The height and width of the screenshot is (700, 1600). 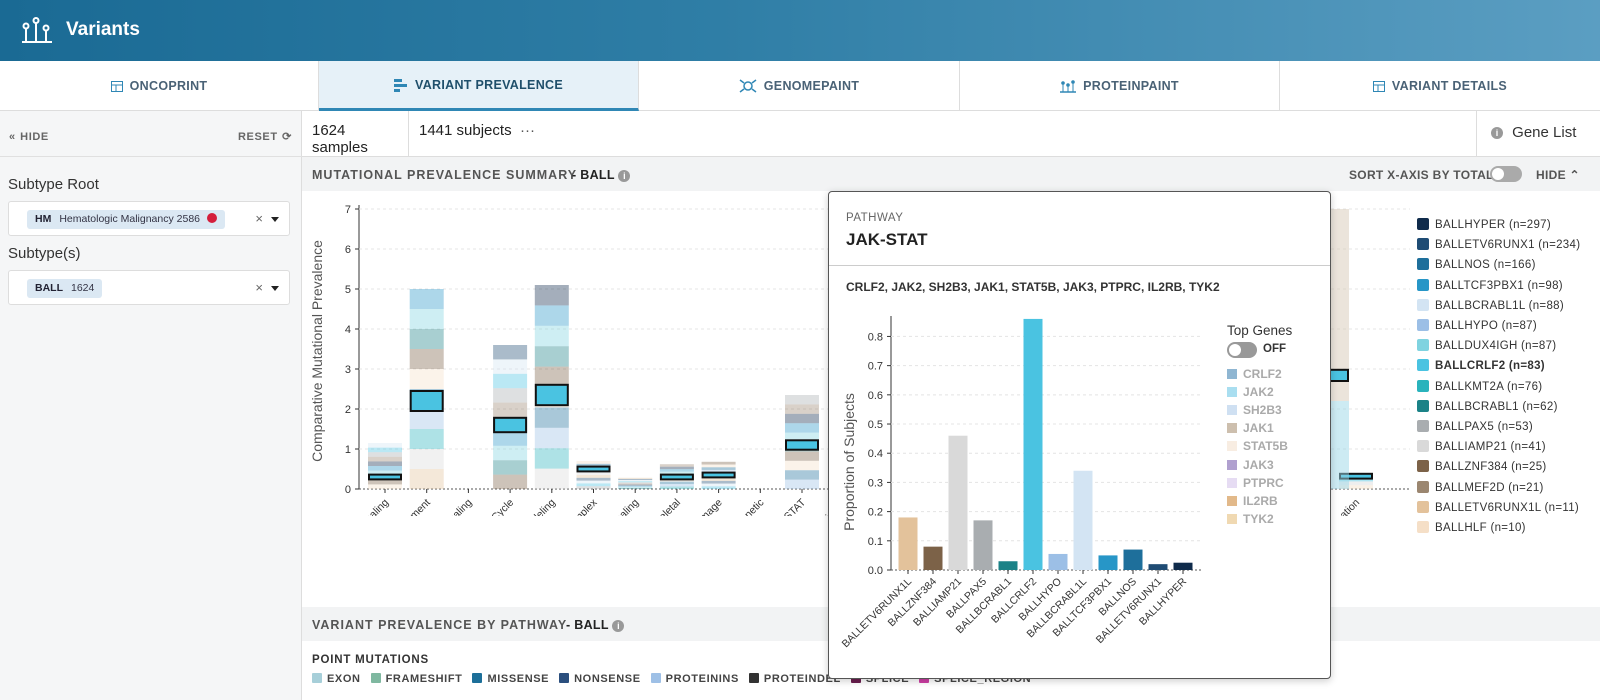 I want to click on reset-button: RESET ⟳, so click(x=265, y=136).